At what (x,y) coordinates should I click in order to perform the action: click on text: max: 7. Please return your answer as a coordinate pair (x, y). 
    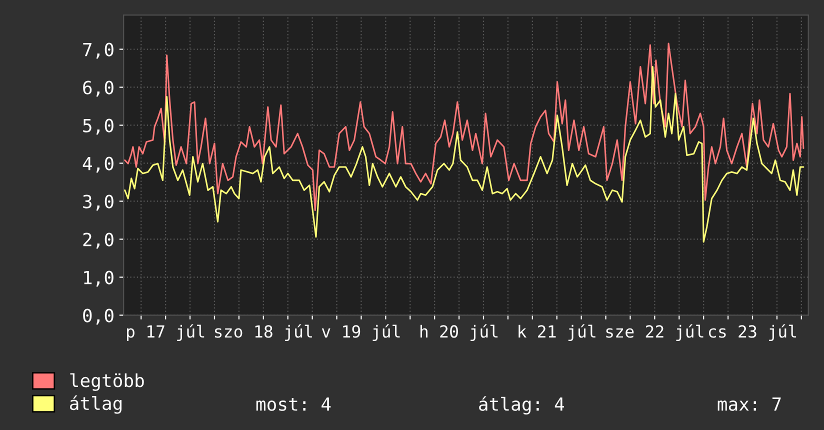
    Looking at the image, I should click on (749, 404).